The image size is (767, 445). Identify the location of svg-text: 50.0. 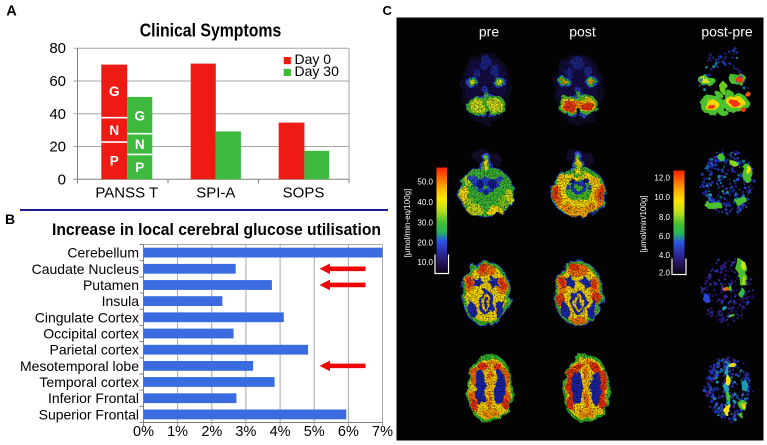
(425, 182).